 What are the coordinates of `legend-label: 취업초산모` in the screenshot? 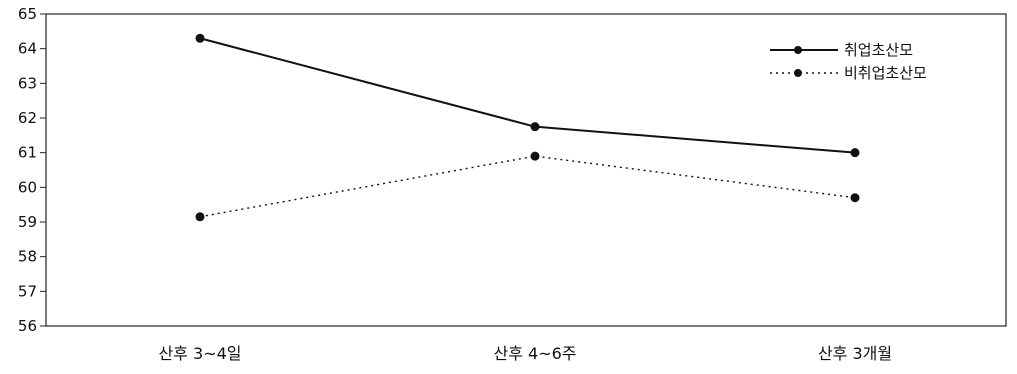 It's located at (878, 50).